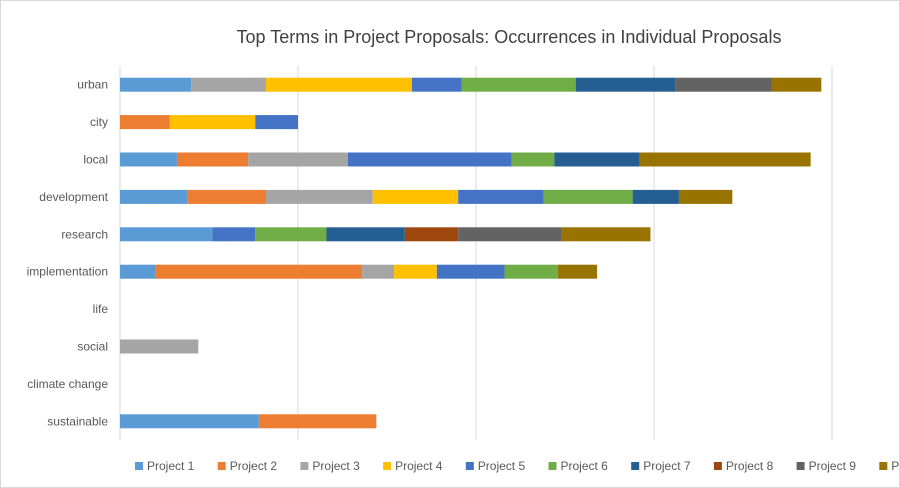 The width and height of the screenshot is (900, 488). I want to click on category-label: social, so click(92, 347).